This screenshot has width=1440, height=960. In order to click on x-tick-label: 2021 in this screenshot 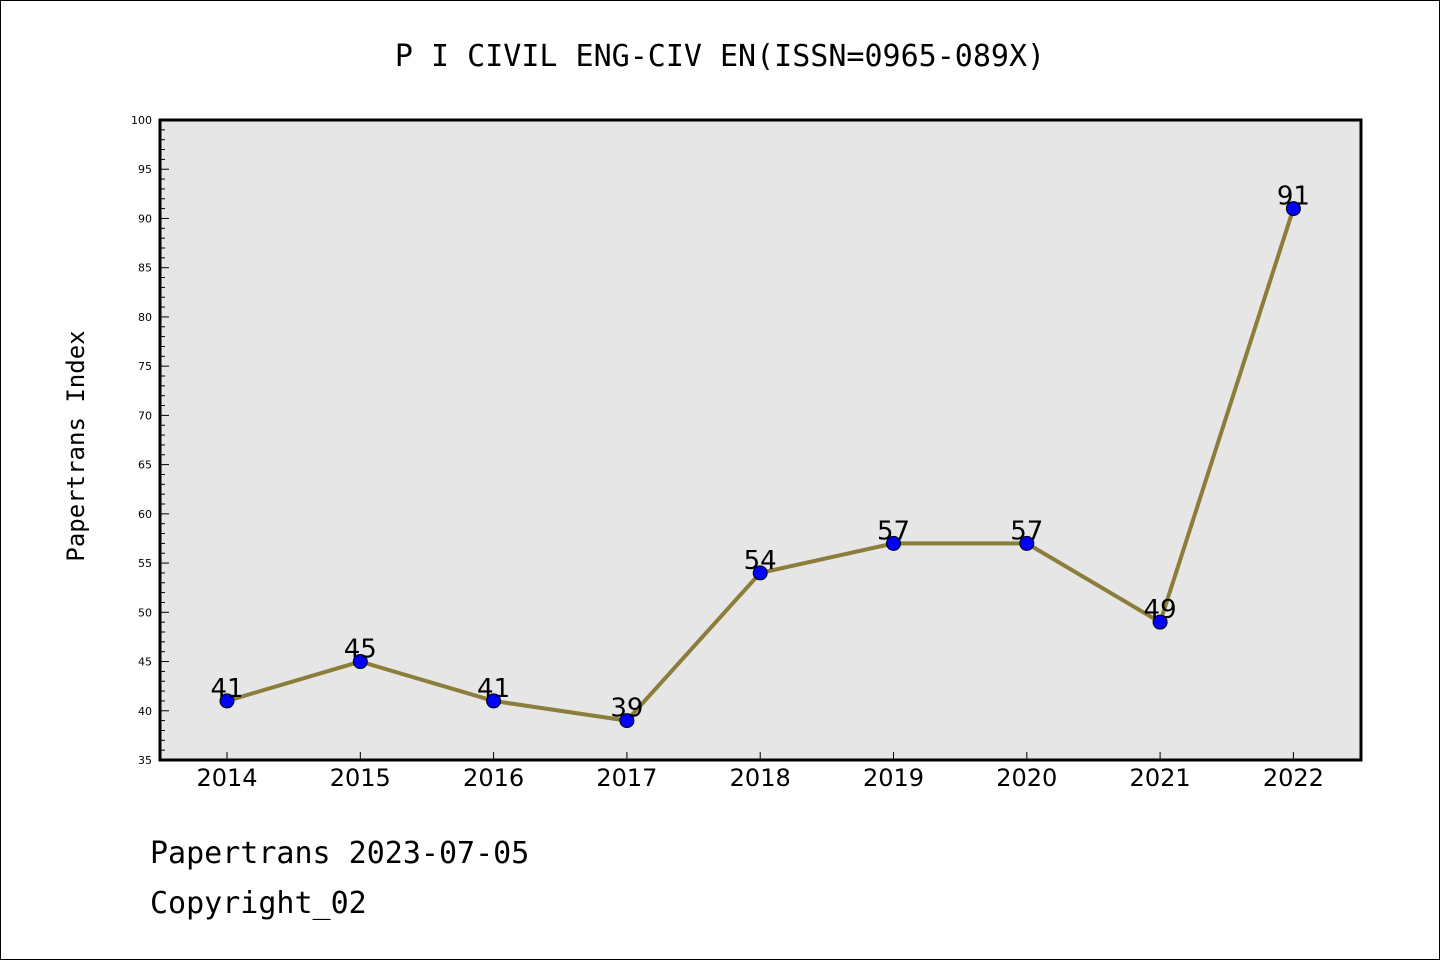, I will do `click(1160, 778)`.